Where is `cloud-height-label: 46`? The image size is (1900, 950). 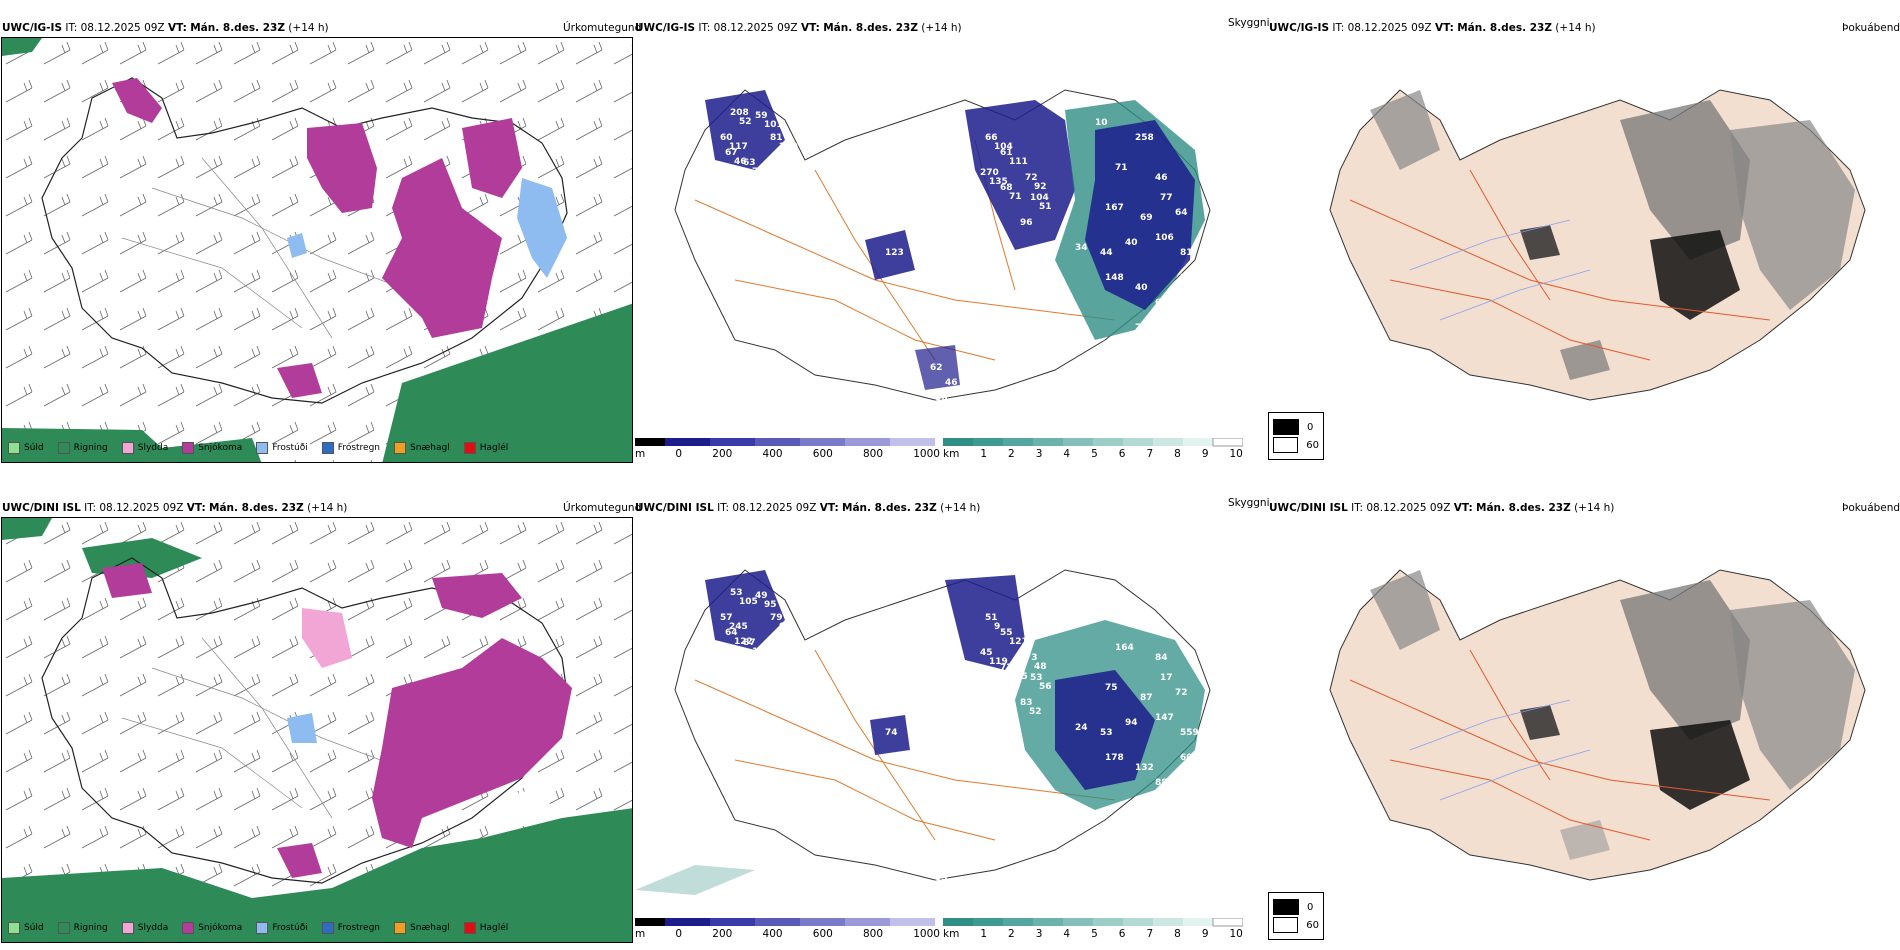
cloud-height-label: 46 is located at coordinates (740, 162).